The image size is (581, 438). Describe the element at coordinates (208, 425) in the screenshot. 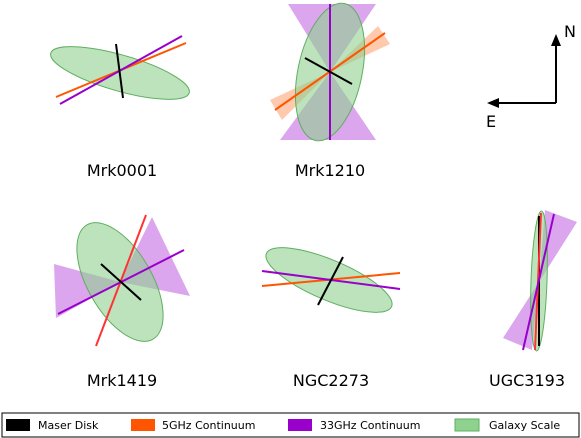

I see `legend-label-5ghz: 5GHz Continuum` at that location.